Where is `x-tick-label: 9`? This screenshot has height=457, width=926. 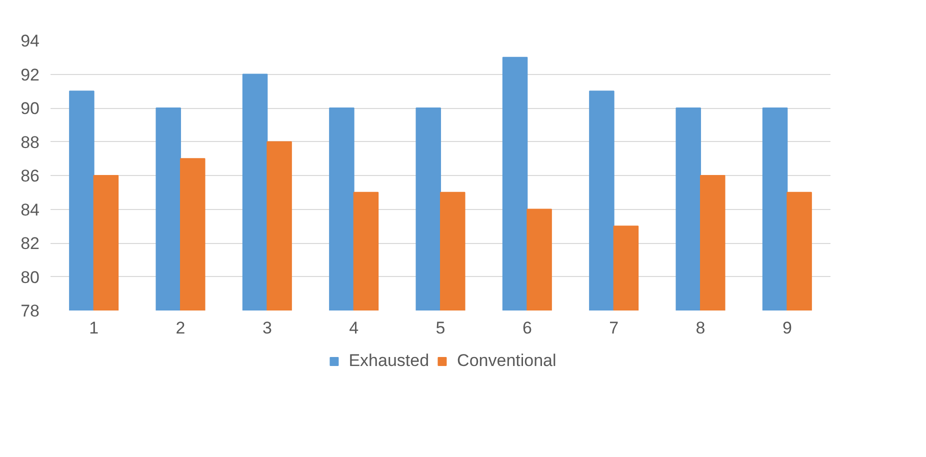 x-tick-label: 9 is located at coordinates (787, 328).